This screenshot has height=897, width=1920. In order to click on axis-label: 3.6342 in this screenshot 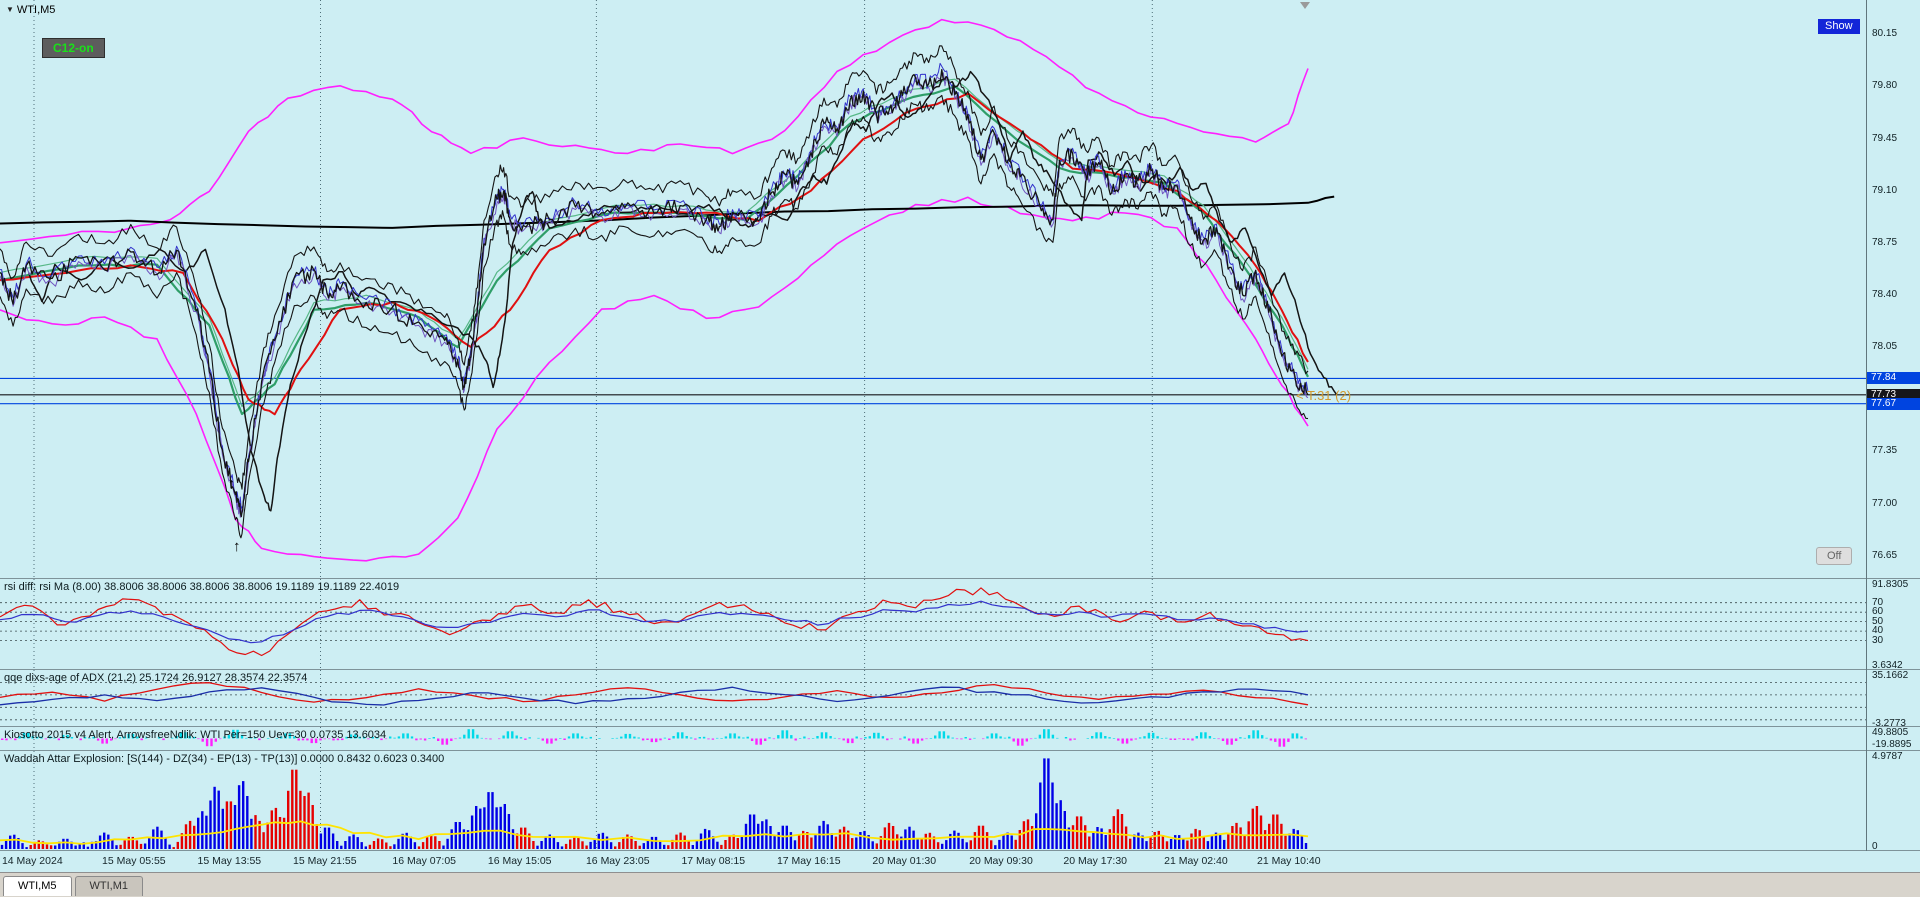, I will do `click(1887, 665)`.